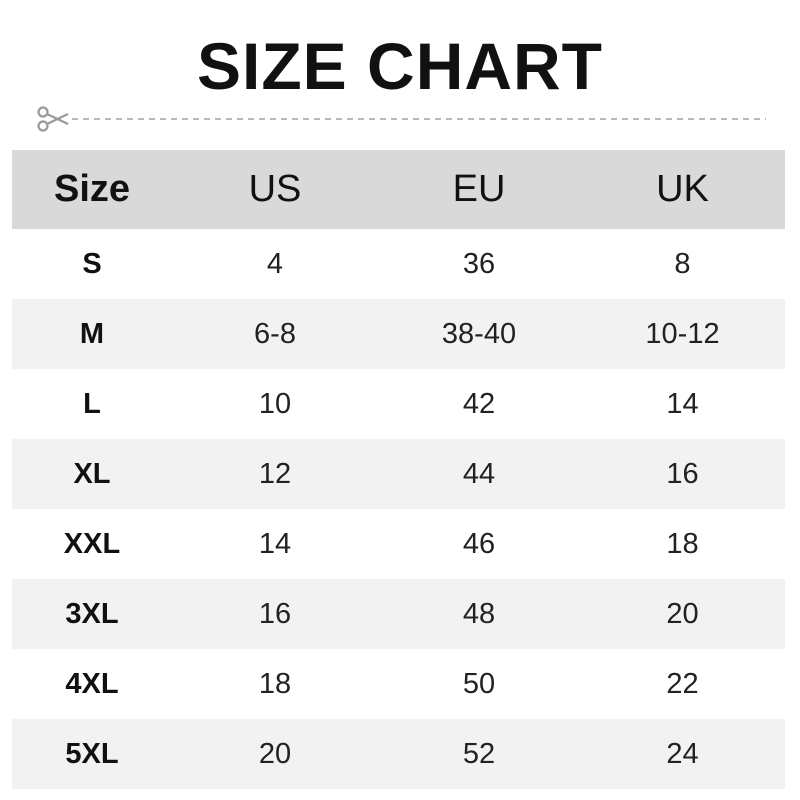 The height and width of the screenshot is (800, 800). I want to click on cell-eu: 42, so click(479, 403).